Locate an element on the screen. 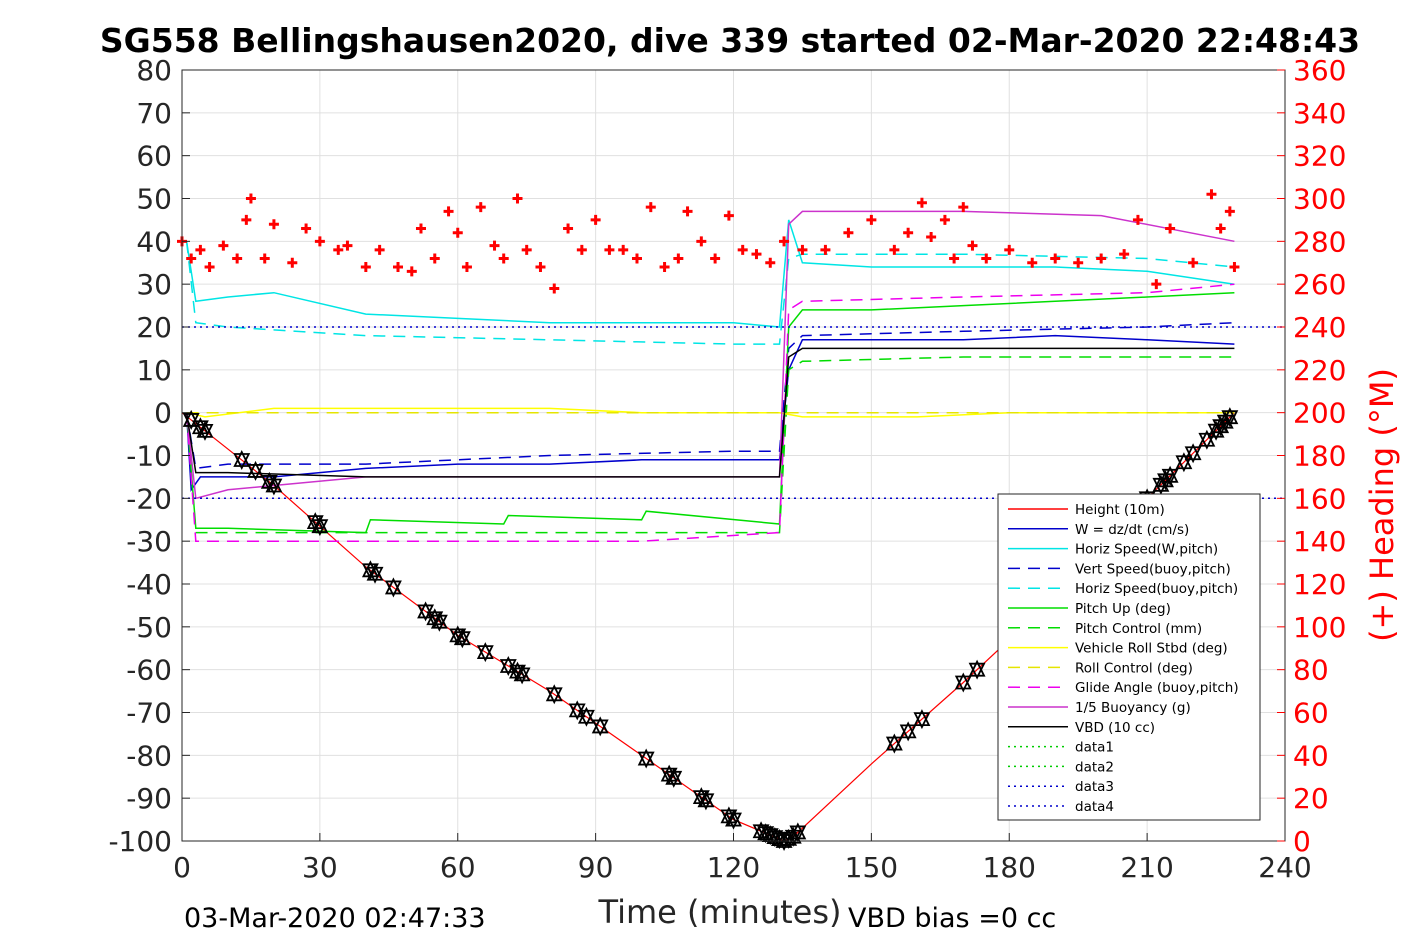 The height and width of the screenshot is (949, 1417). right-tick-label: 0 is located at coordinates (1302, 841).